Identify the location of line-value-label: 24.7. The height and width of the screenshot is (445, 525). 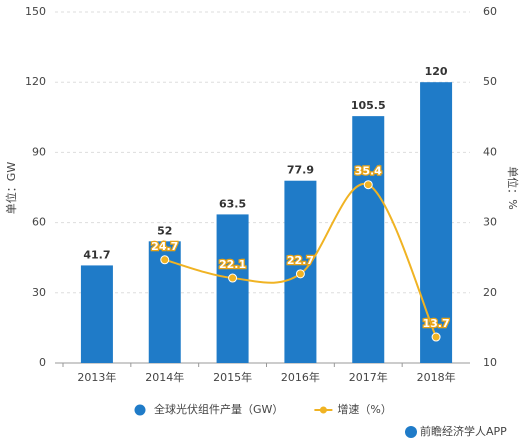
(164, 246).